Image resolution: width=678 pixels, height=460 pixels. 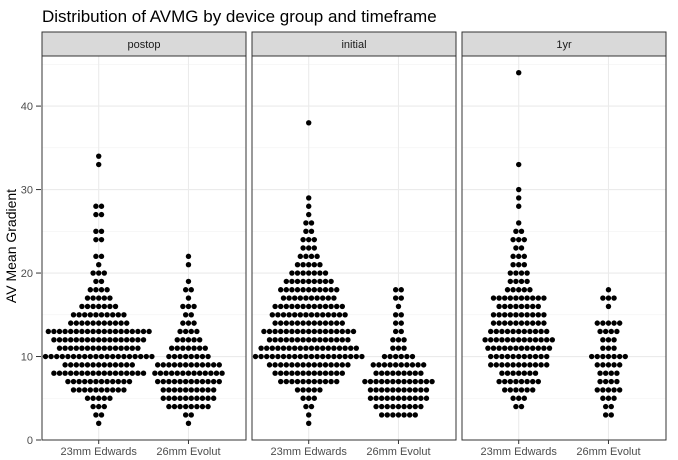 What do you see at coordinates (564, 44) in the screenshot?
I see `facet-strip` at bounding box center [564, 44].